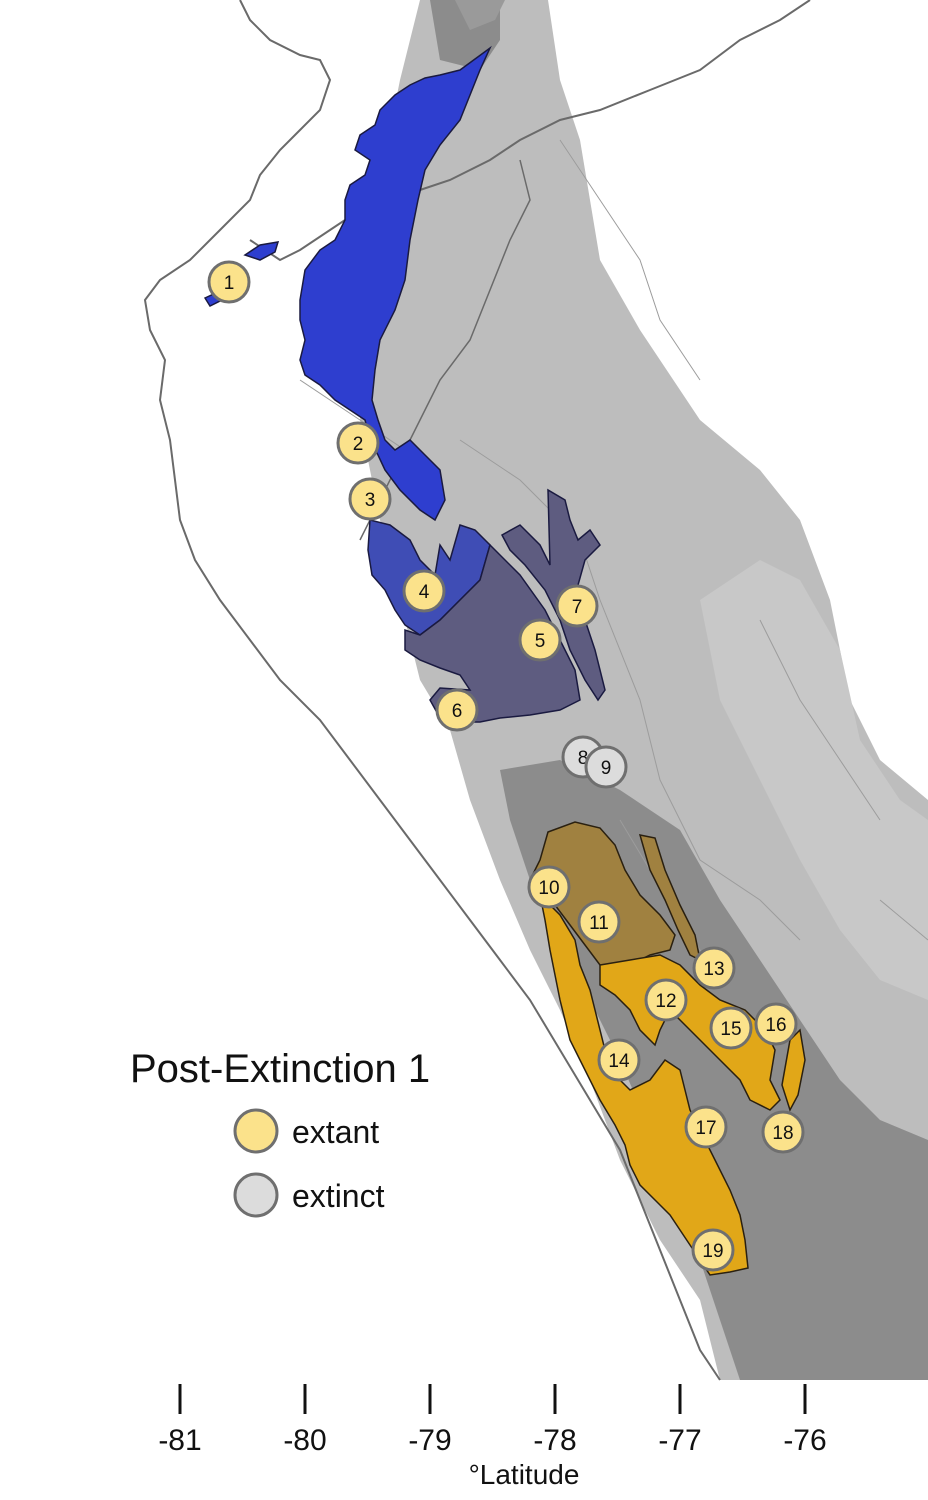 Image resolution: width=928 pixels, height=1500 pixels. I want to click on national-border, so click(530, 131).